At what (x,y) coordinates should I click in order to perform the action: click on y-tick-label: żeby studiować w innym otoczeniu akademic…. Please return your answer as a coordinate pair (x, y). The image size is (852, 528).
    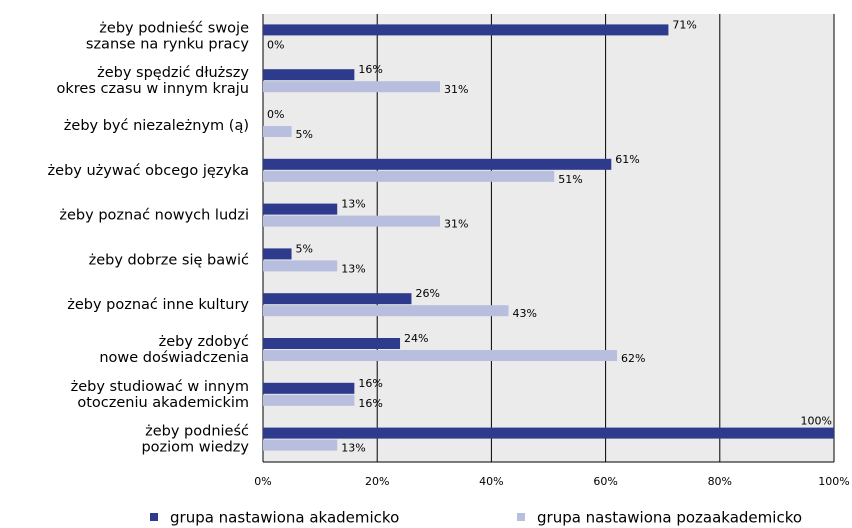
    Looking at the image, I should click on (160, 395).